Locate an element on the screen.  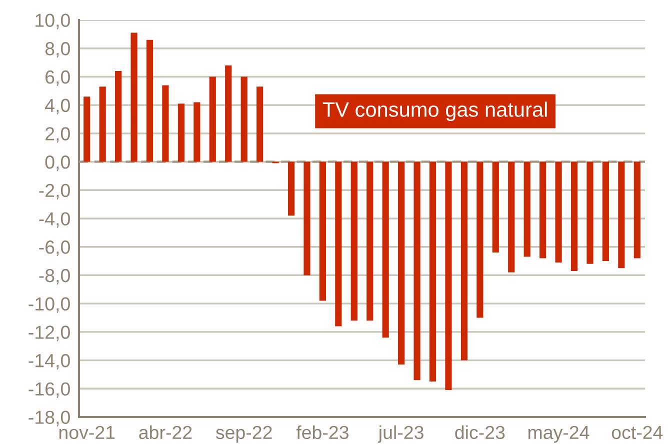
x-tick-label: feb-23 is located at coordinates (322, 432).